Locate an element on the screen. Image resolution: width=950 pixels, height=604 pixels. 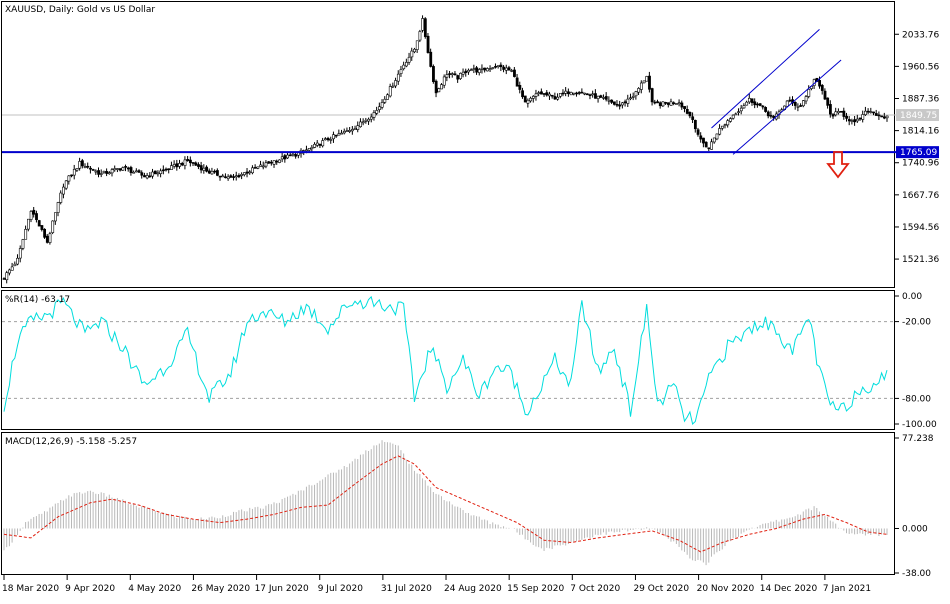
wpr-tick-label: -100.00 is located at coordinates (919, 425).